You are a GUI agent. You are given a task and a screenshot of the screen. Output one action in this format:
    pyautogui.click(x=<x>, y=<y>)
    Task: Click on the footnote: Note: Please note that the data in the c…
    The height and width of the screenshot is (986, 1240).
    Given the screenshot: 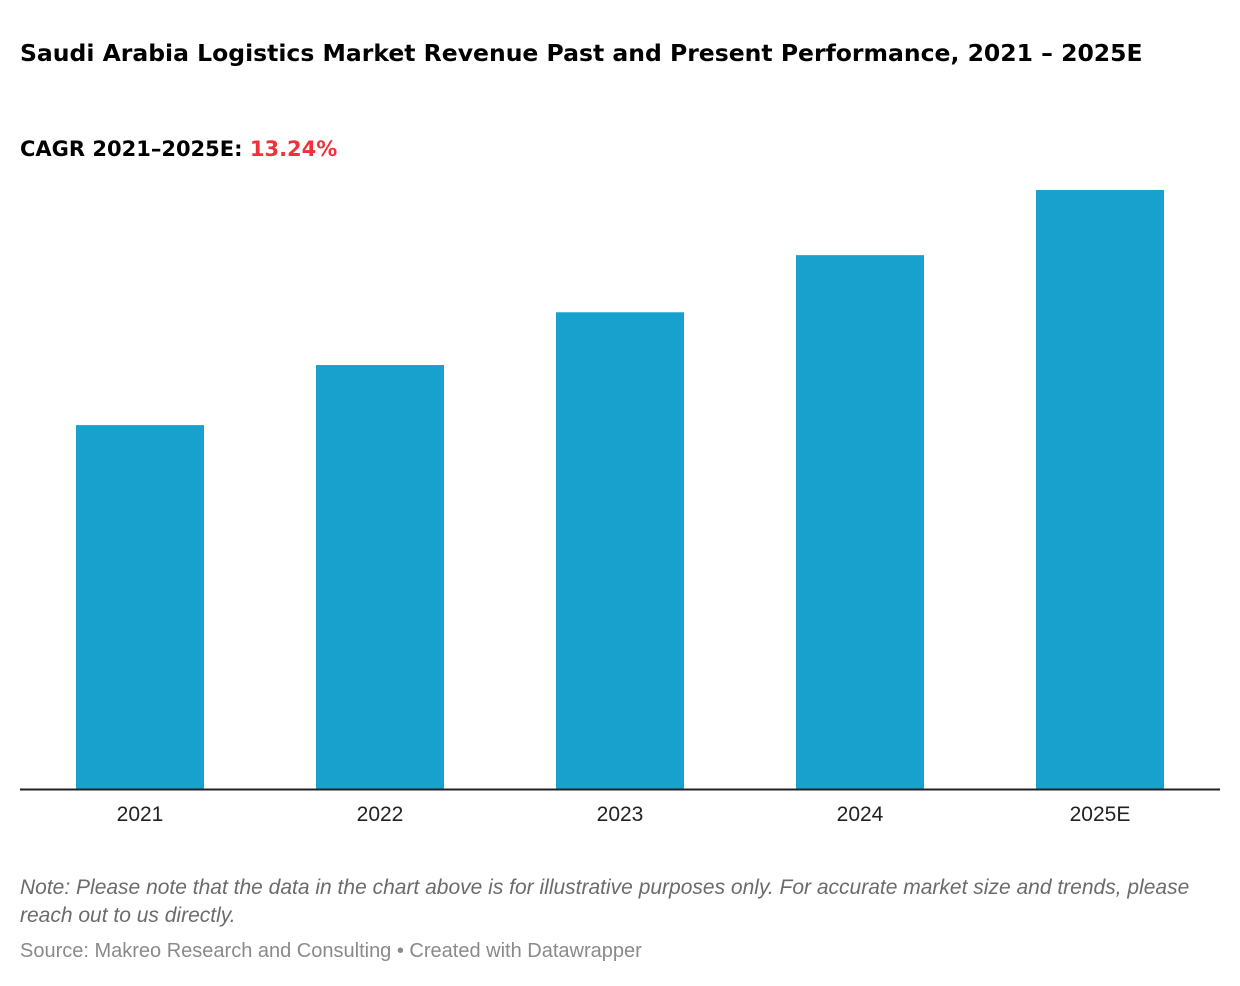 What is the action you would take?
    pyautogui.click(x=605, y=901)
    